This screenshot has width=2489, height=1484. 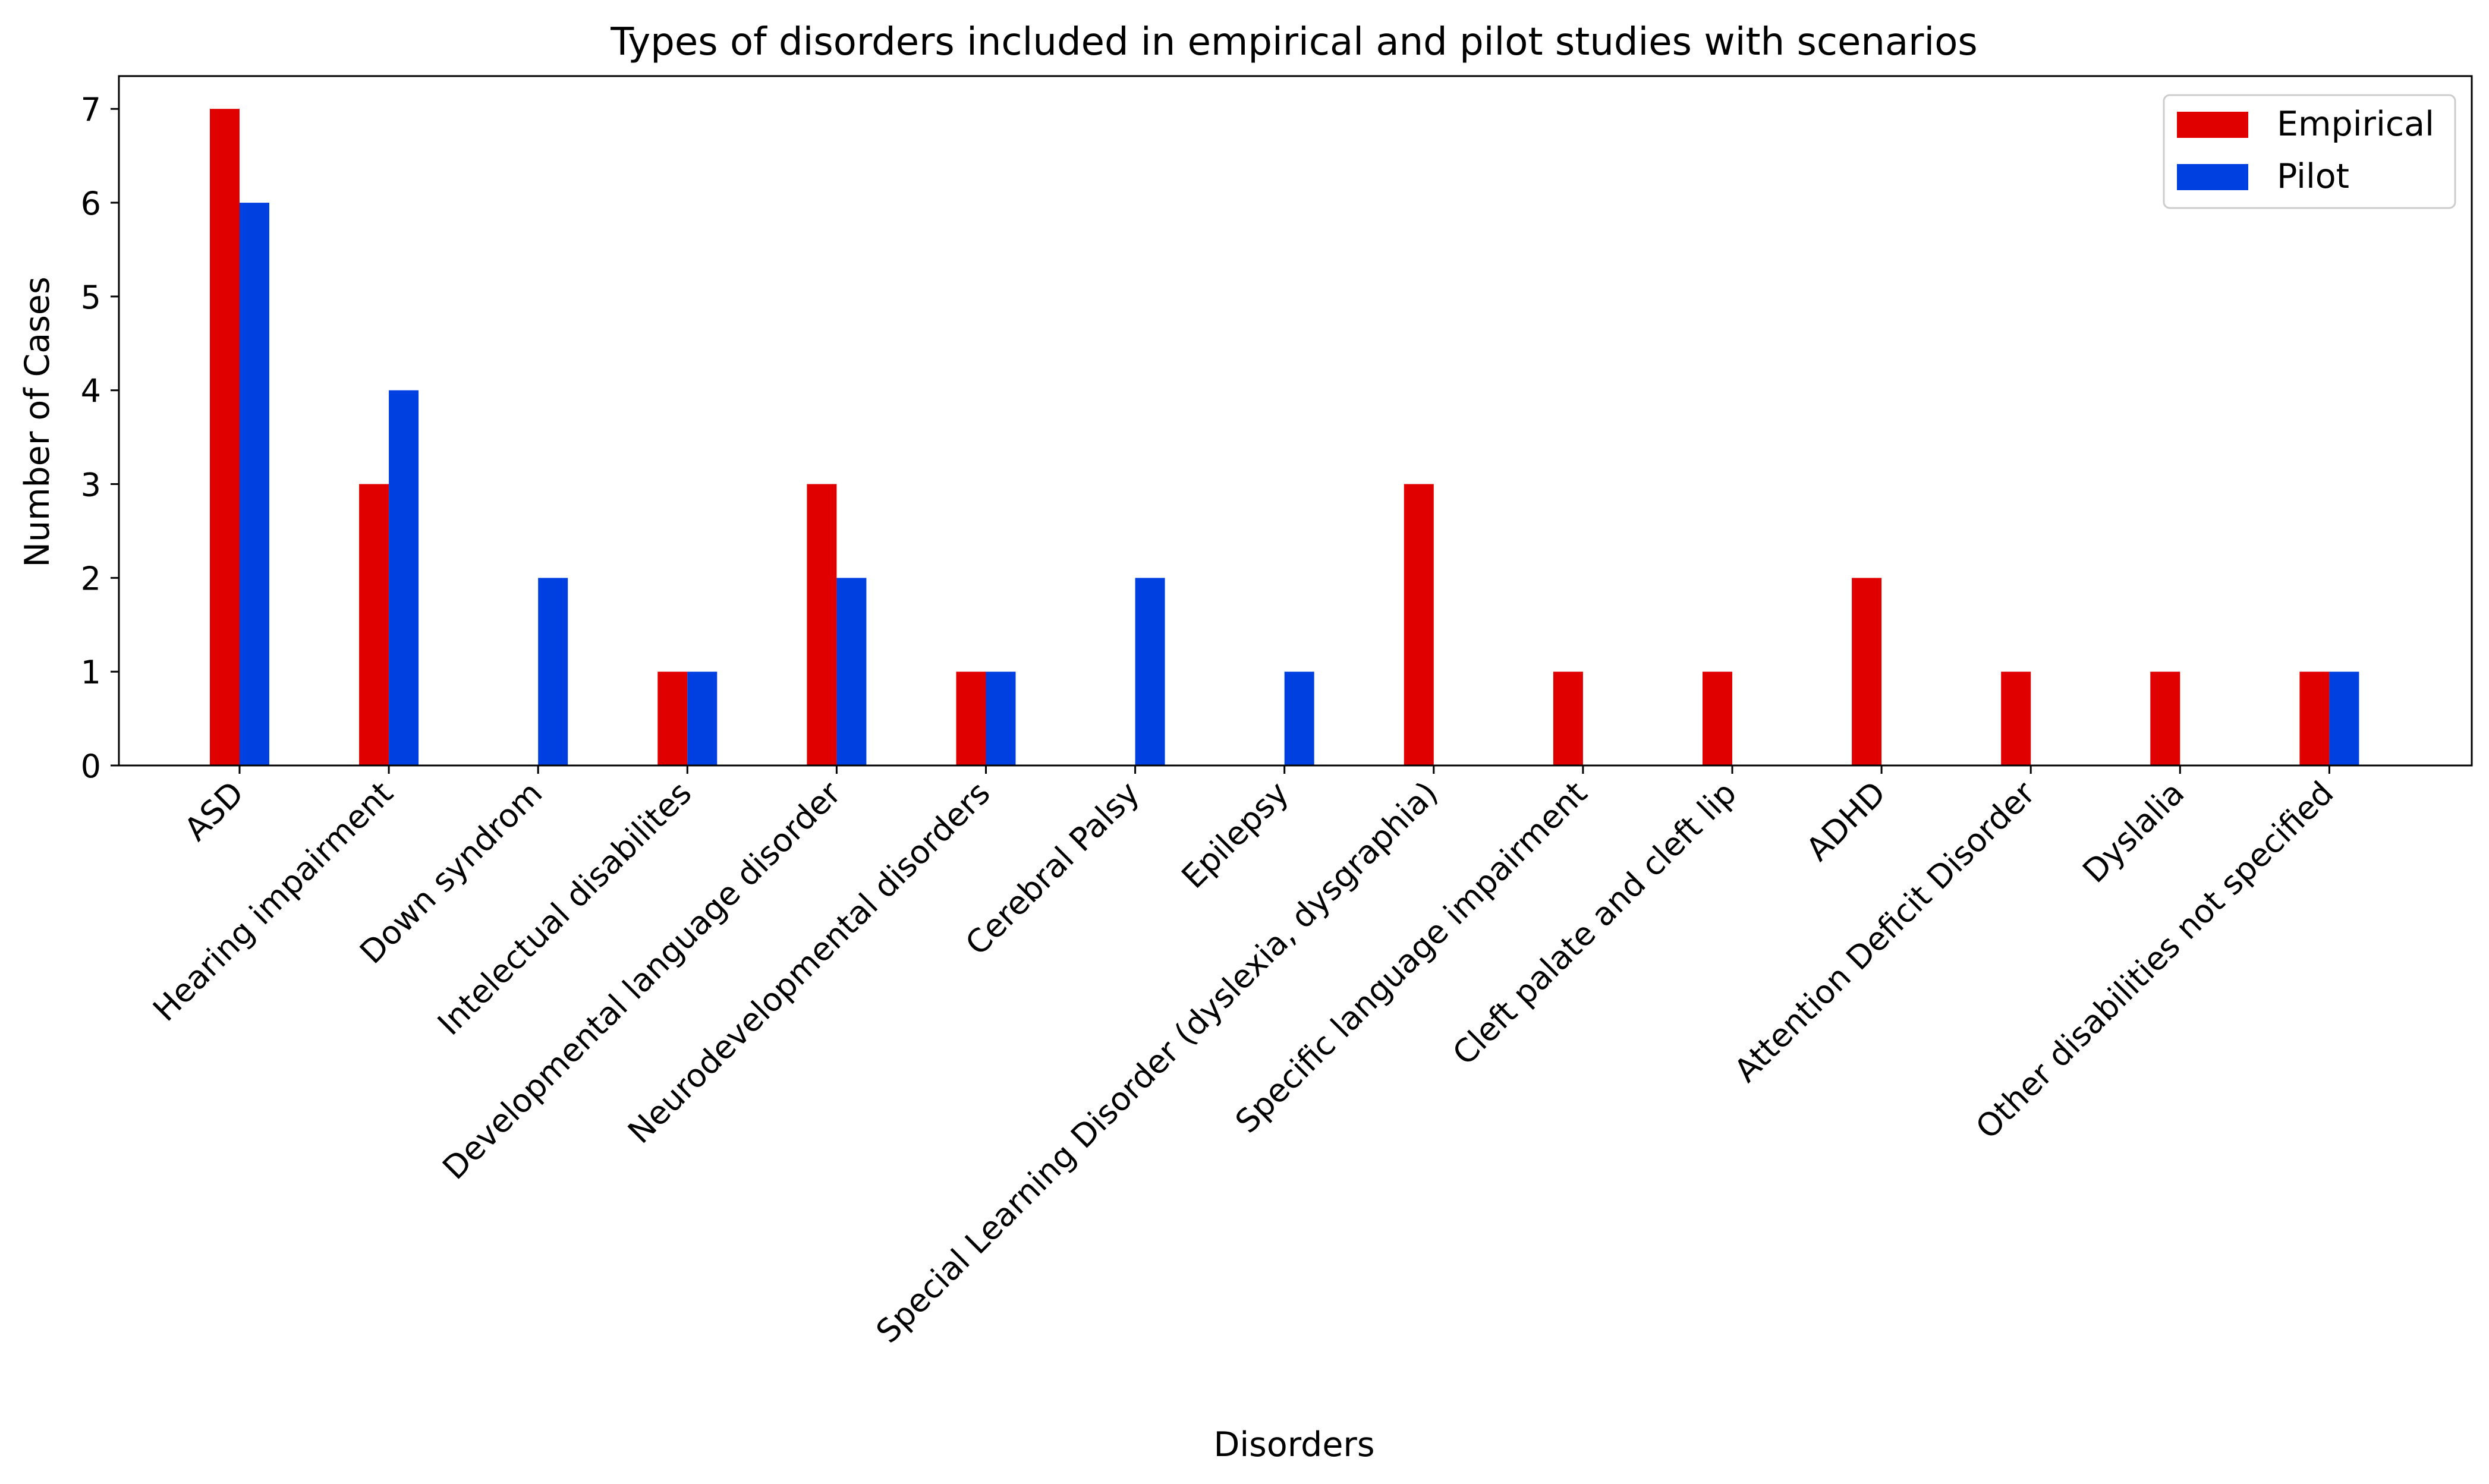 I want to click on y-tick-label: 3, so click(x=91, y=486).